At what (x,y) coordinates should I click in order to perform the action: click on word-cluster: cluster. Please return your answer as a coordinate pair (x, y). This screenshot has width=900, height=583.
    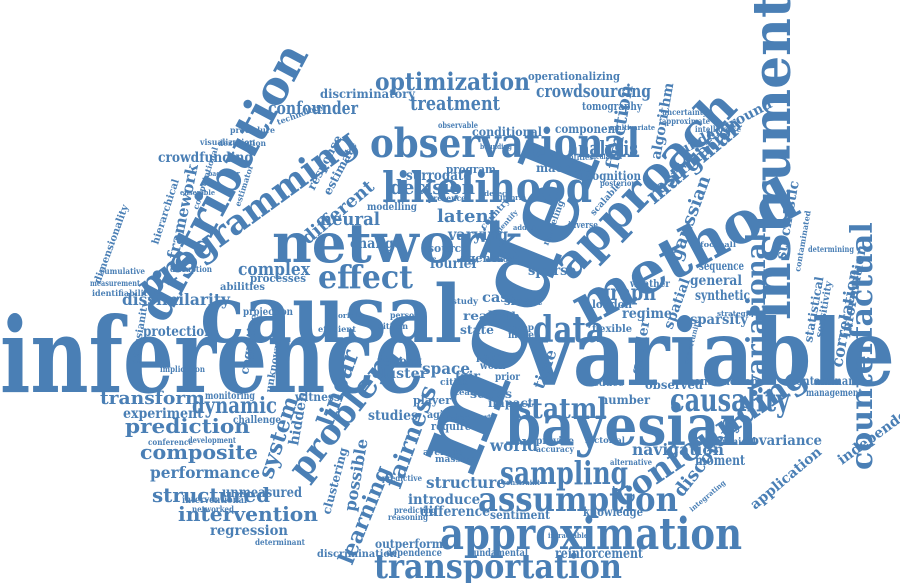
    Looking at the image, I should click on (400, 374).